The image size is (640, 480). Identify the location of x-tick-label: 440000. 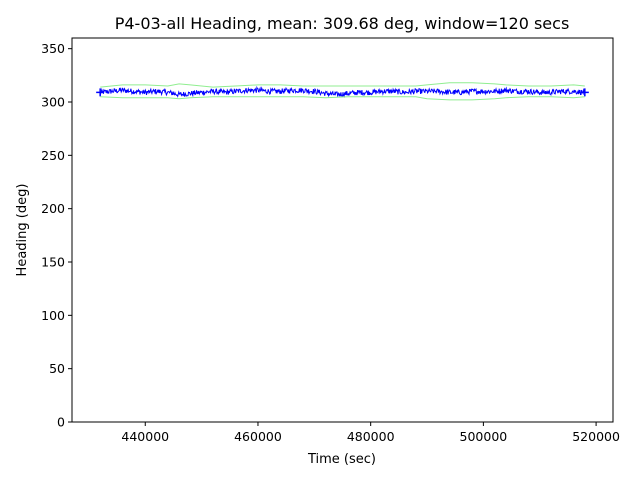
(145, 436).